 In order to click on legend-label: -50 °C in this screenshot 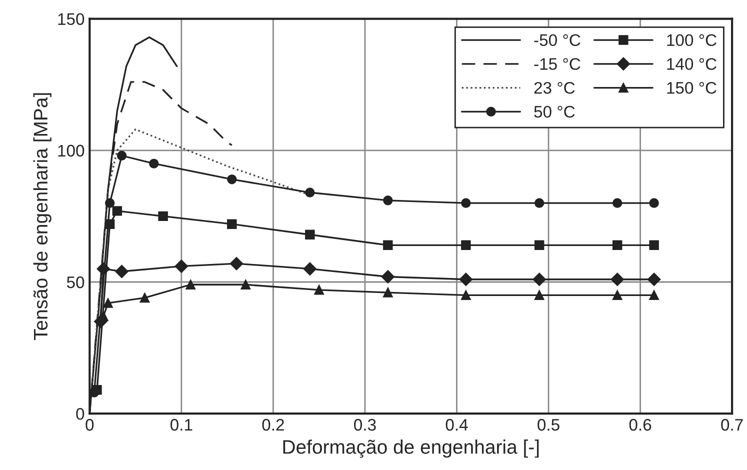, I will do `click(557, 40)`.